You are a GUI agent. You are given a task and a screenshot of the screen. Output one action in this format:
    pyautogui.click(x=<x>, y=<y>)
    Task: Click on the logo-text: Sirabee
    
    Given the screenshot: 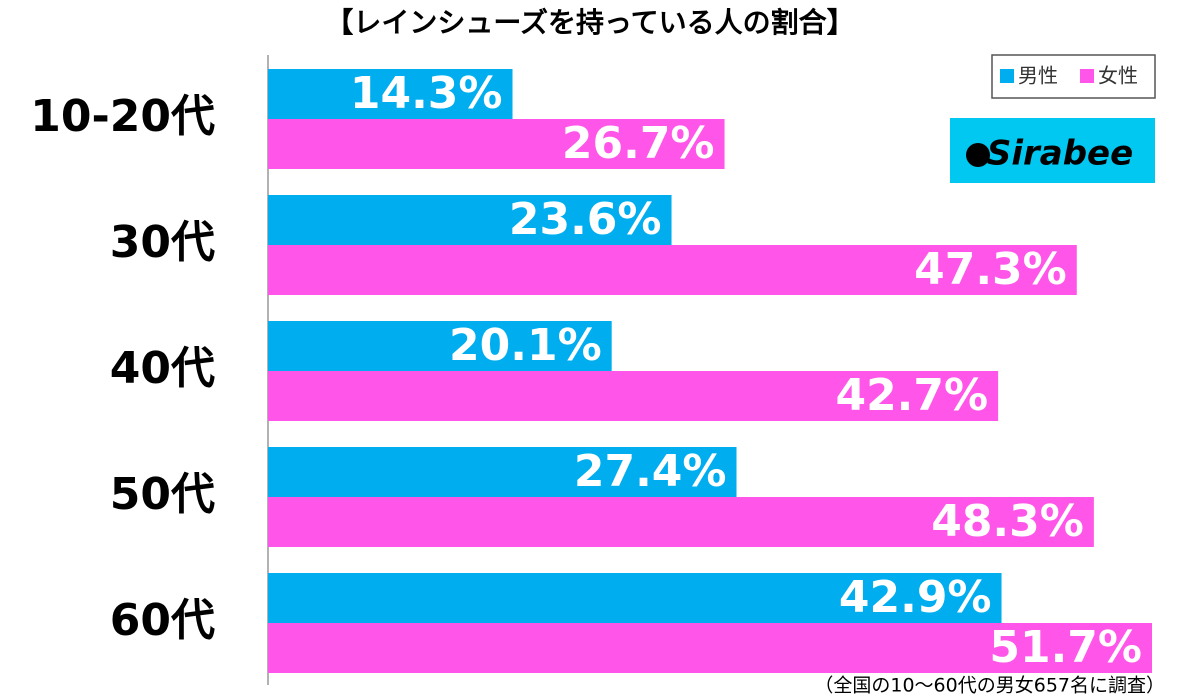 What is the action you would take?
    pyautogui.click(x=1060, y=154)
    